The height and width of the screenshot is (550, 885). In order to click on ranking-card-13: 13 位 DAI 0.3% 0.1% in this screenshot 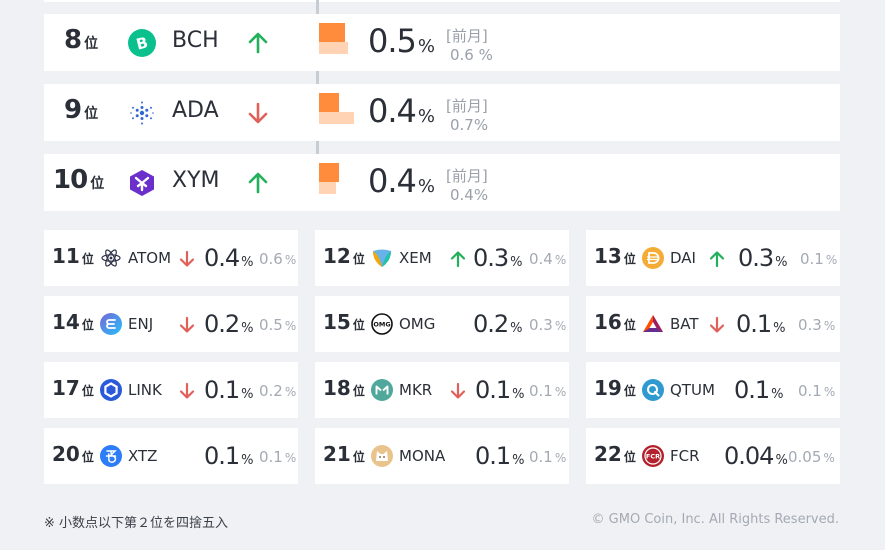, I will do `click(713, 258)`.